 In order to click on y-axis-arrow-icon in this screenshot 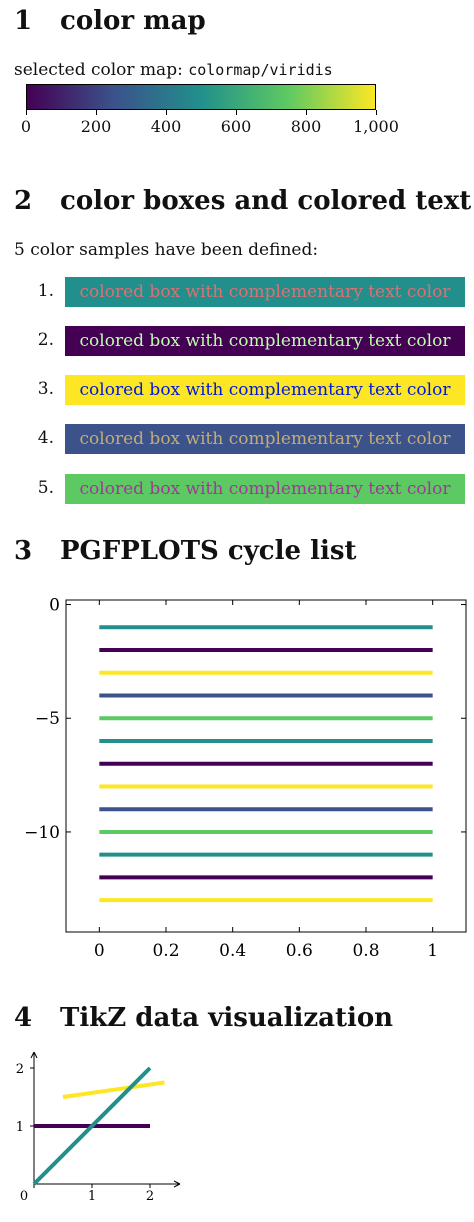, I will do `click(34, 1055)`.